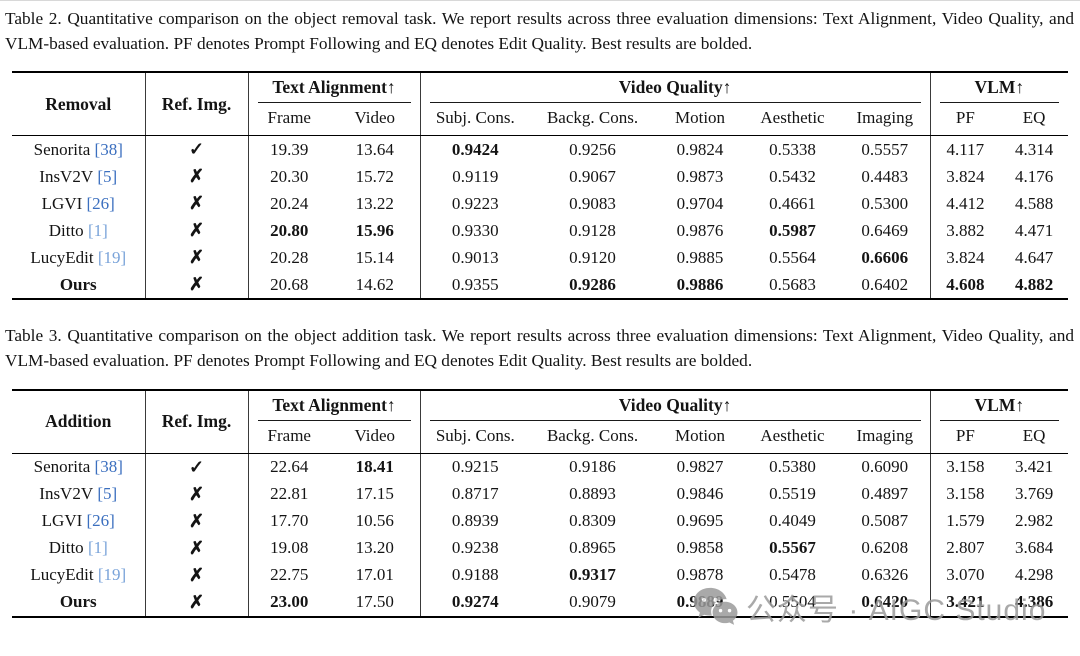  What do you see at coordinates (885, 494) in the screenshot?
I see `value-cell: 0.4897` at bounding box center [885, 494].